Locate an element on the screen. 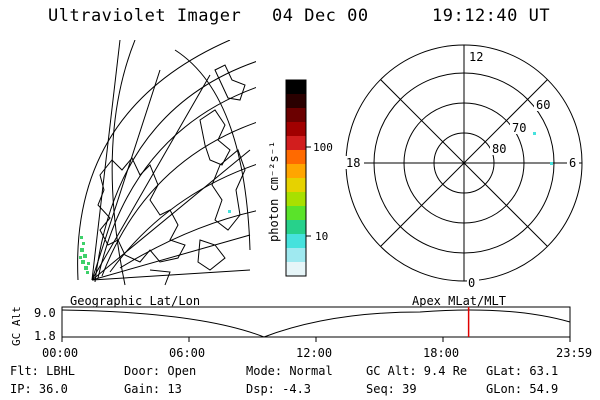 This screenshot has width=600, height=400. instrument-title: Ultraviolet Imager is located at coordinates (145, 16).